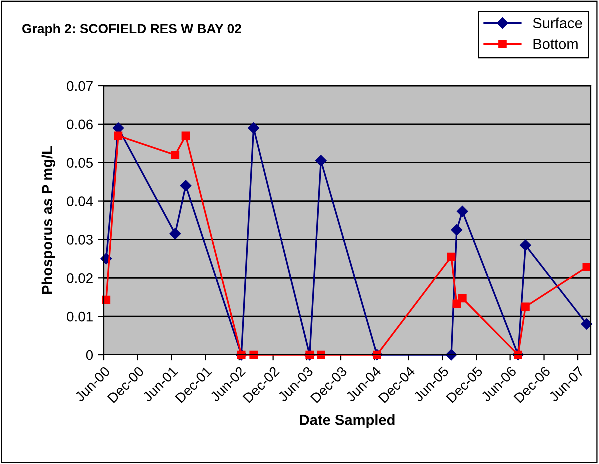  Describe the element at coordinates (347, 421) in the screenshot. I see `x-axis-title: Date Sampled` at that location.